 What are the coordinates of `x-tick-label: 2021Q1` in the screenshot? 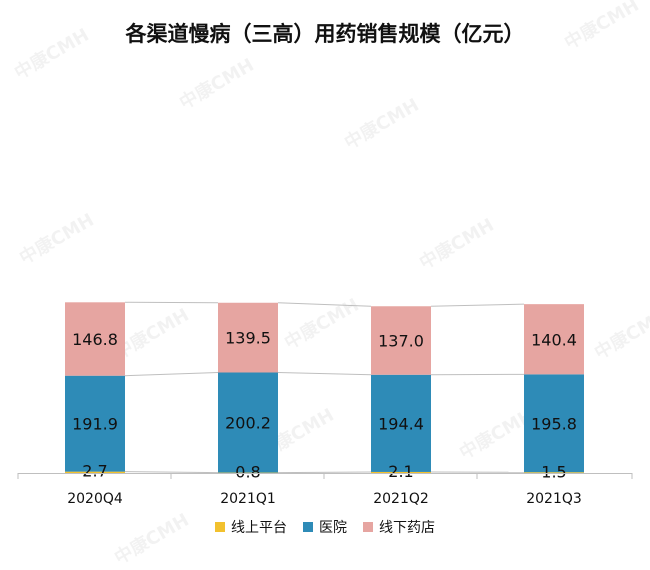 It's located at (248, 499).